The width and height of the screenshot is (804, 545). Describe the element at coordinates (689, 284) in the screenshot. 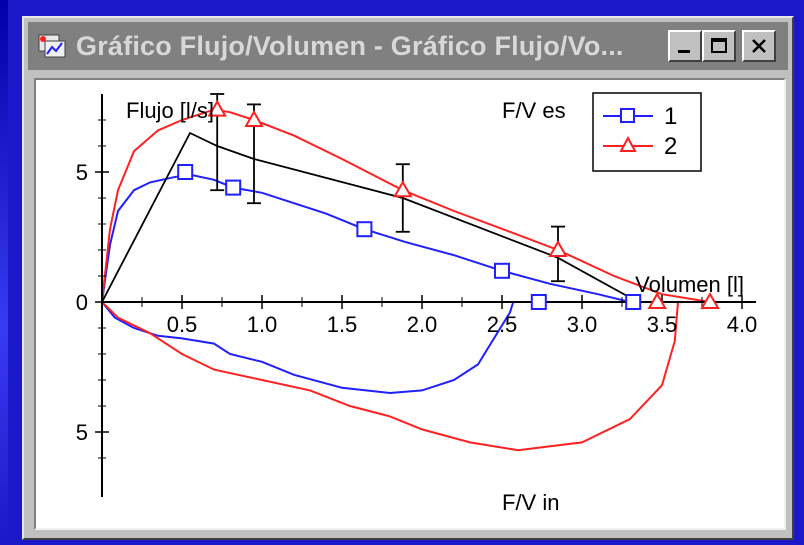

I see `x-axis-label: Volumen [l]` at that location.